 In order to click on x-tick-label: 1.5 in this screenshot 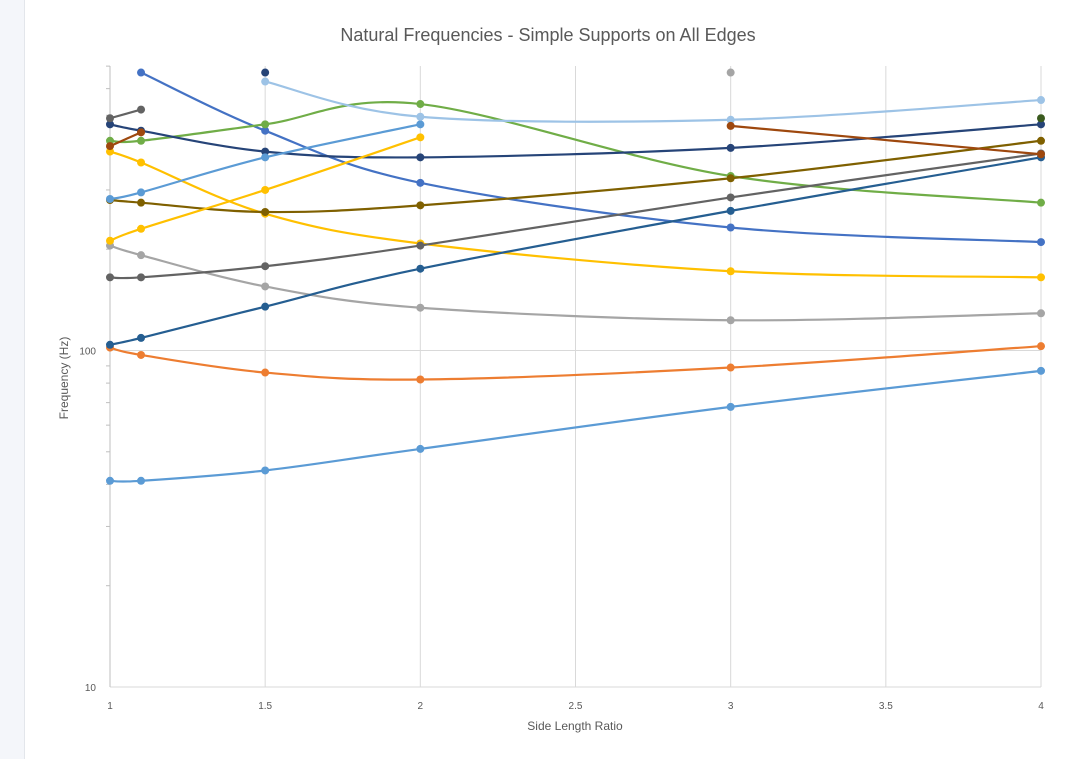, I will do `click(265, 706)`.